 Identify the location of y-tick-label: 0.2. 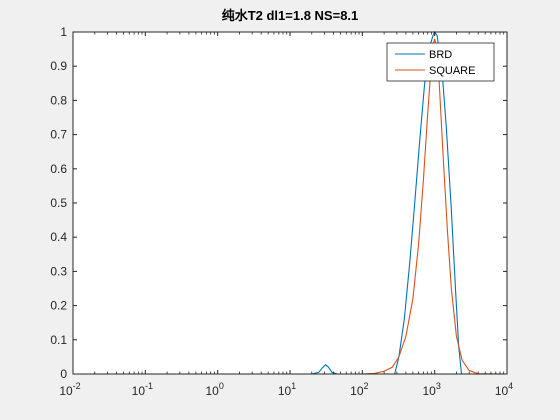
(58, 306).